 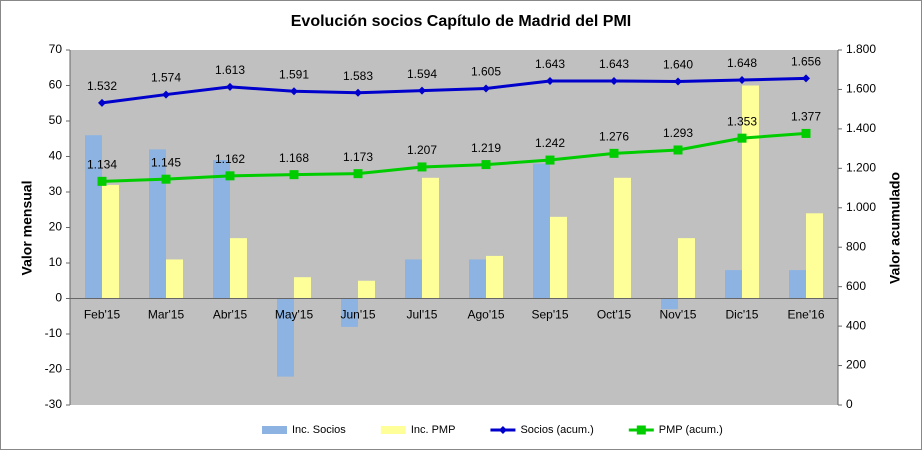 What do you see at coordinates (166, 162) in the screenshot?
I see `data-label: 1.145` at bounding box center [166, 162].